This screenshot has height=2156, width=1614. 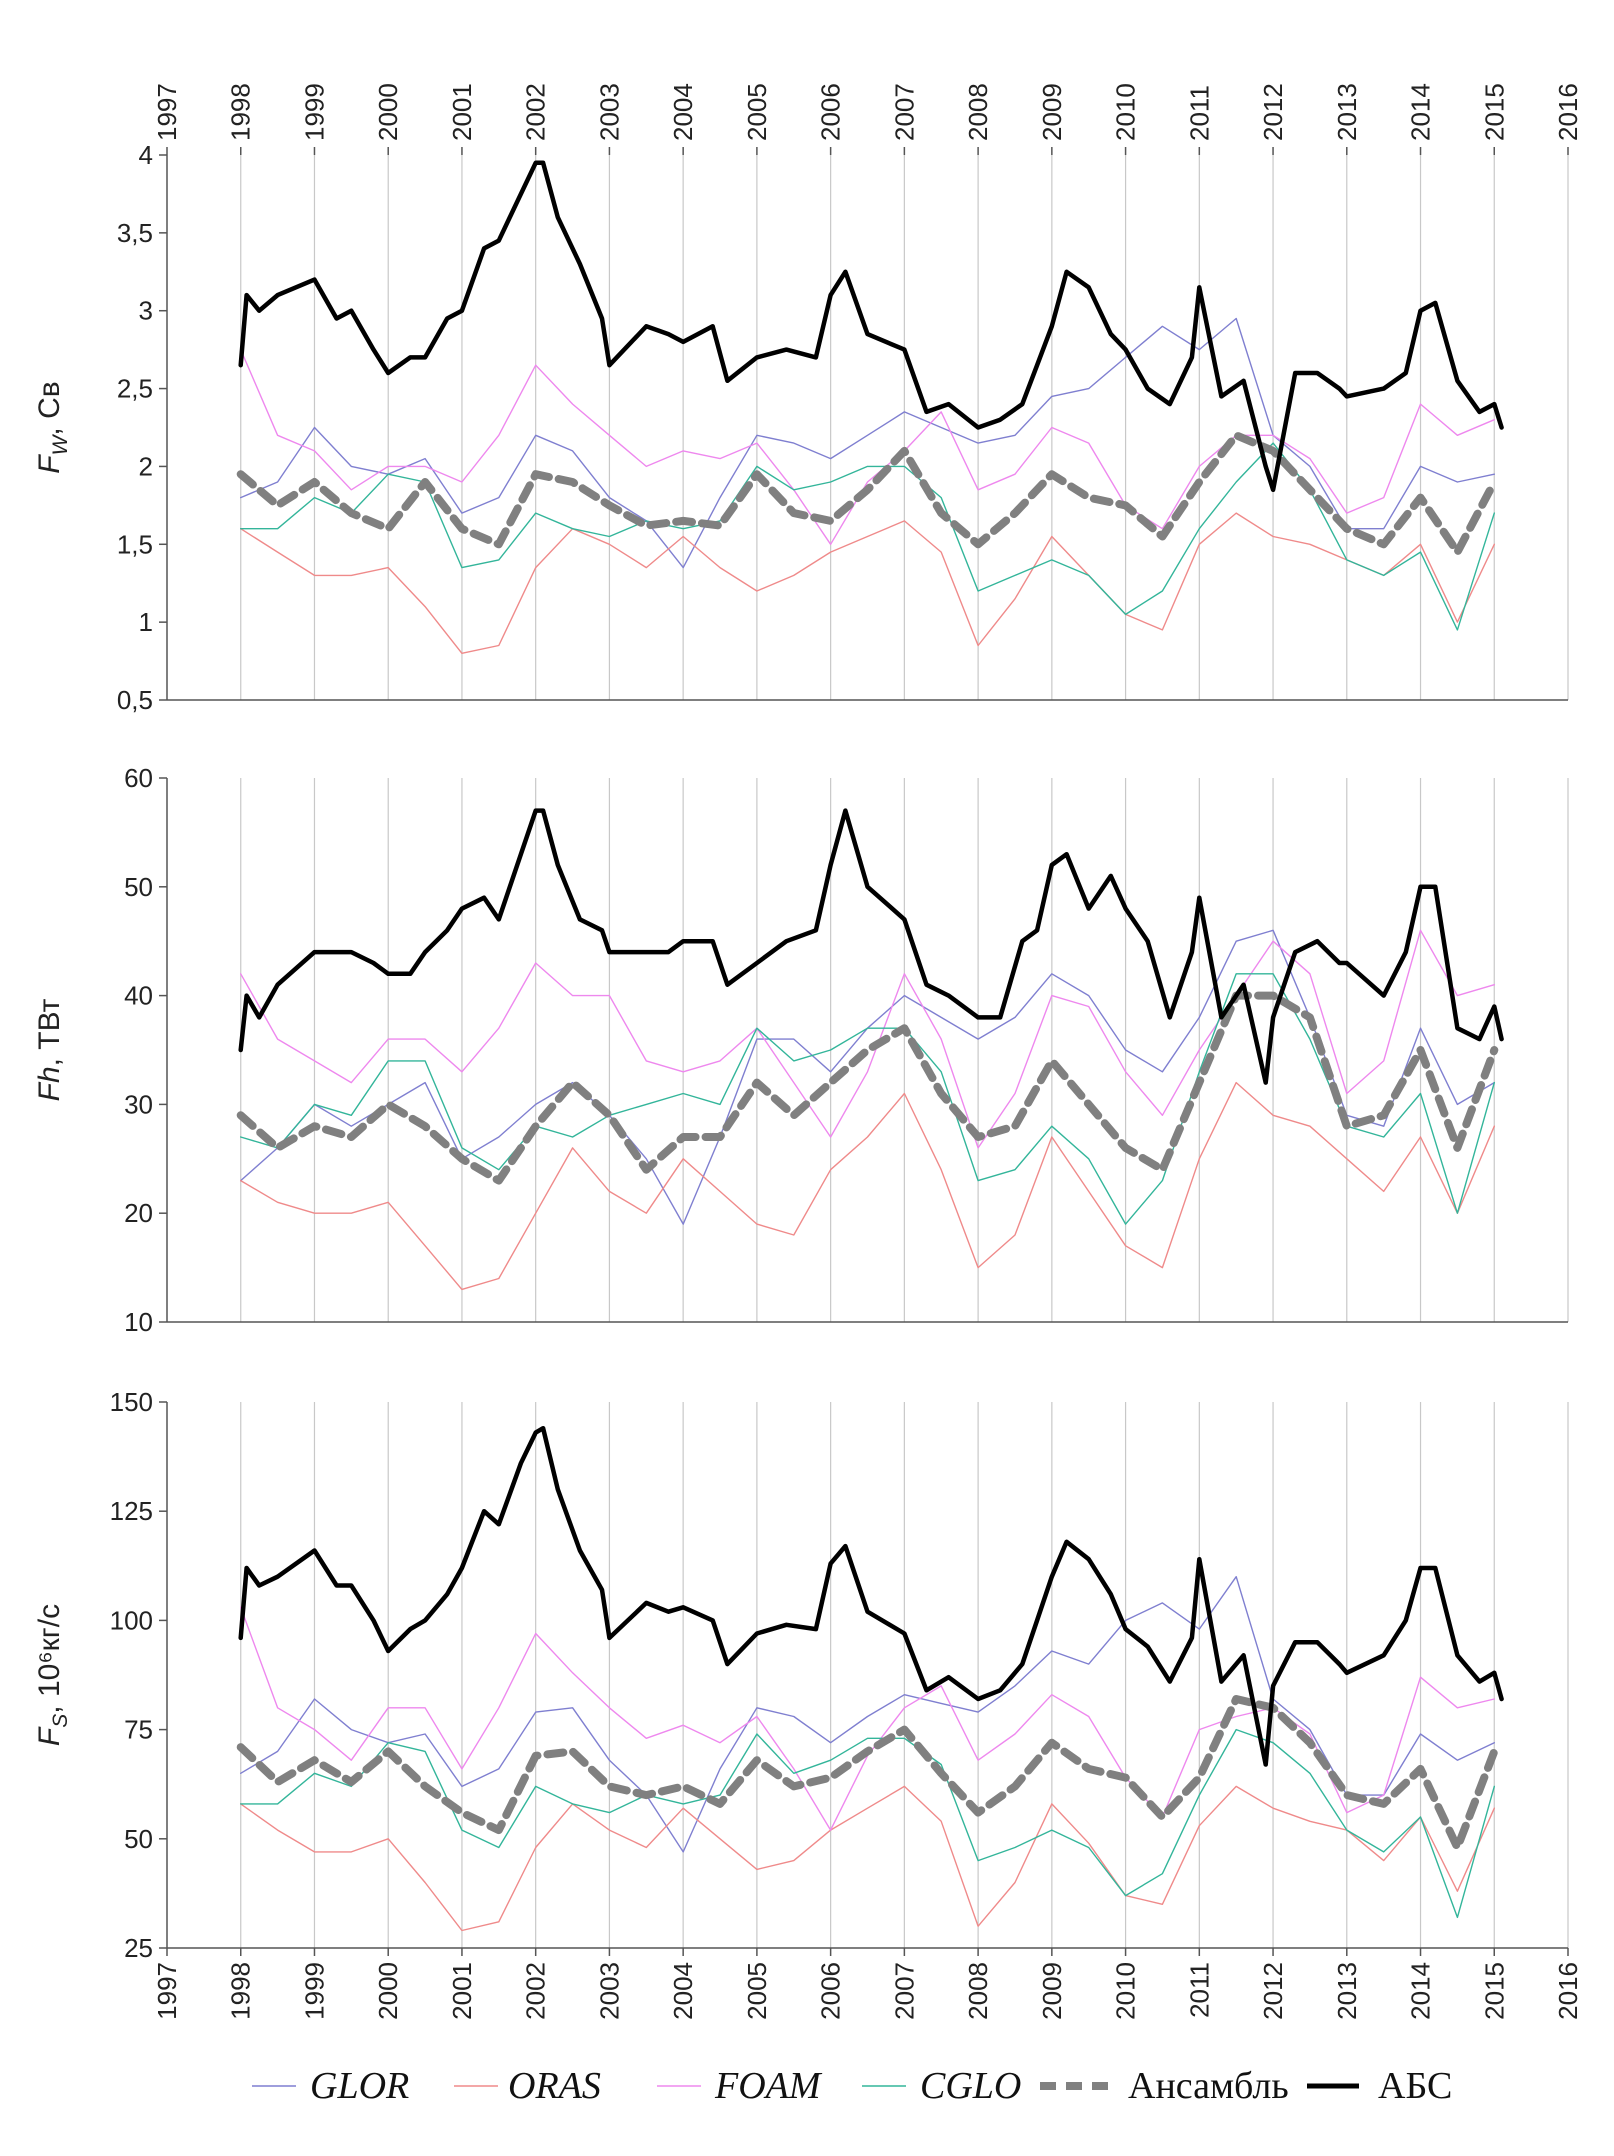 What do you see at coordinates (138, 996) in the screenshot?
I see `y-tick-label: 40` at bounding box center [138, 996].